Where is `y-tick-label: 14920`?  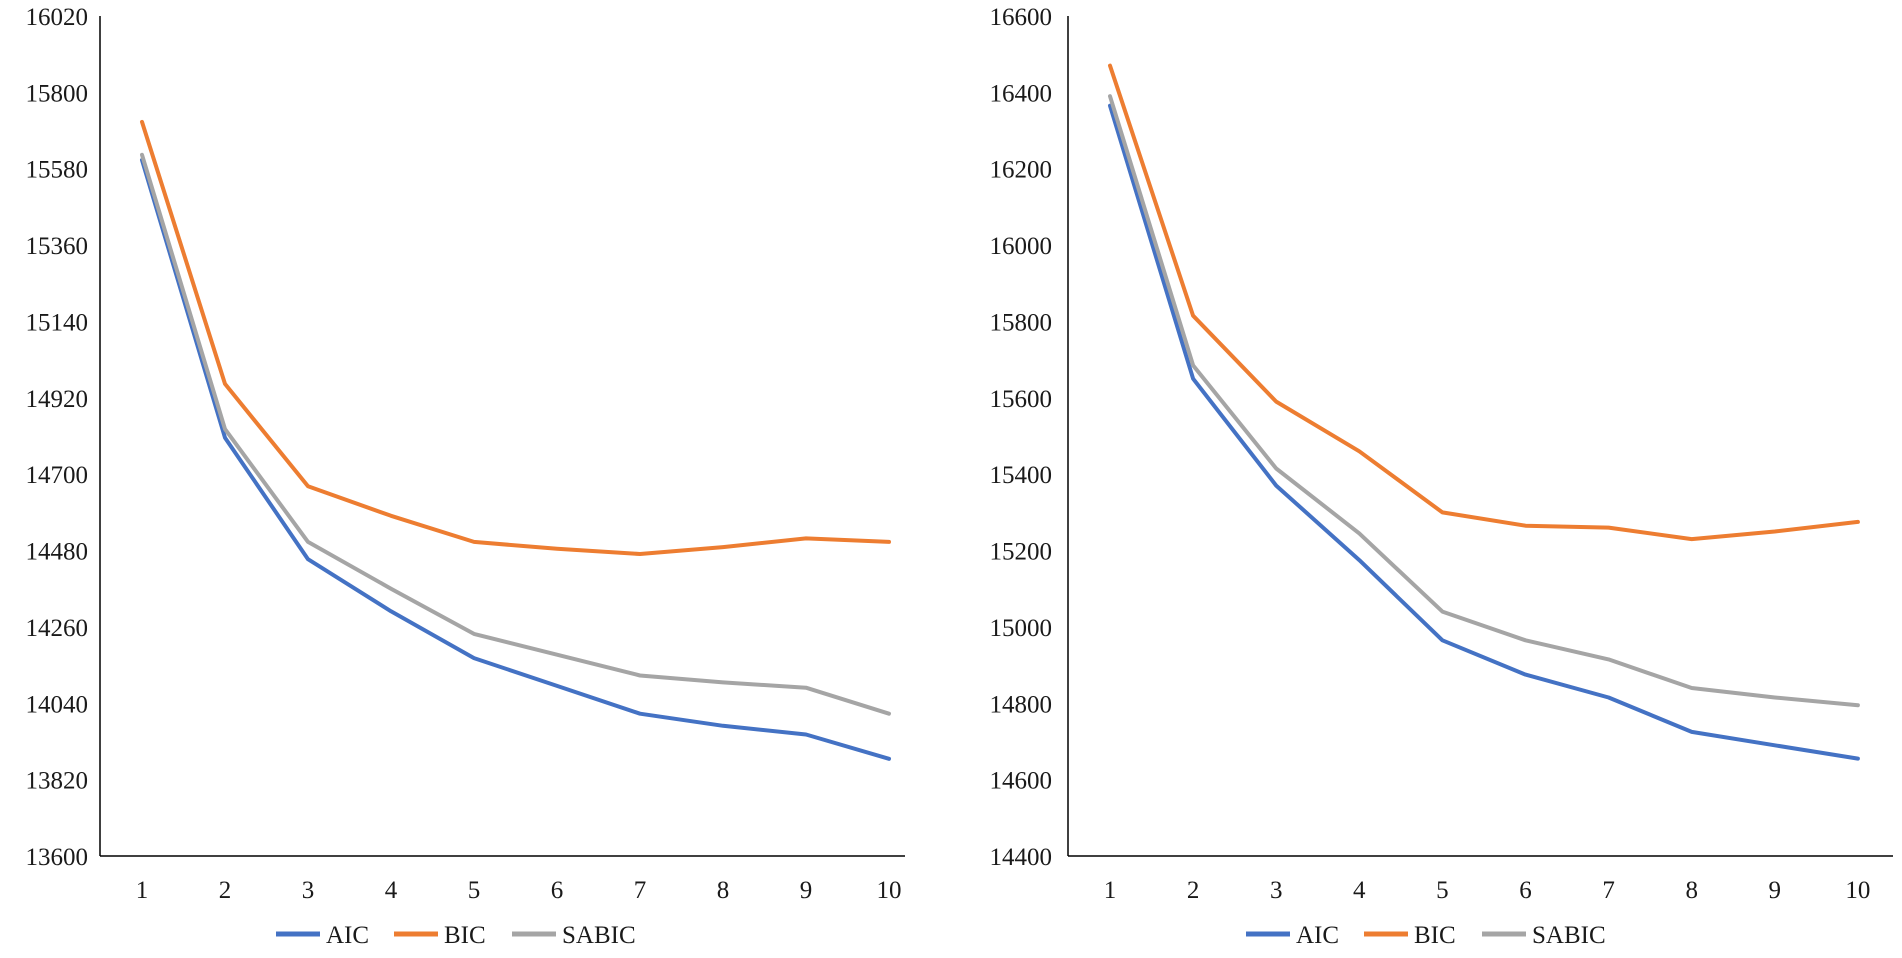
y-tick-label: 14920 is located at coordinates (57, 399).